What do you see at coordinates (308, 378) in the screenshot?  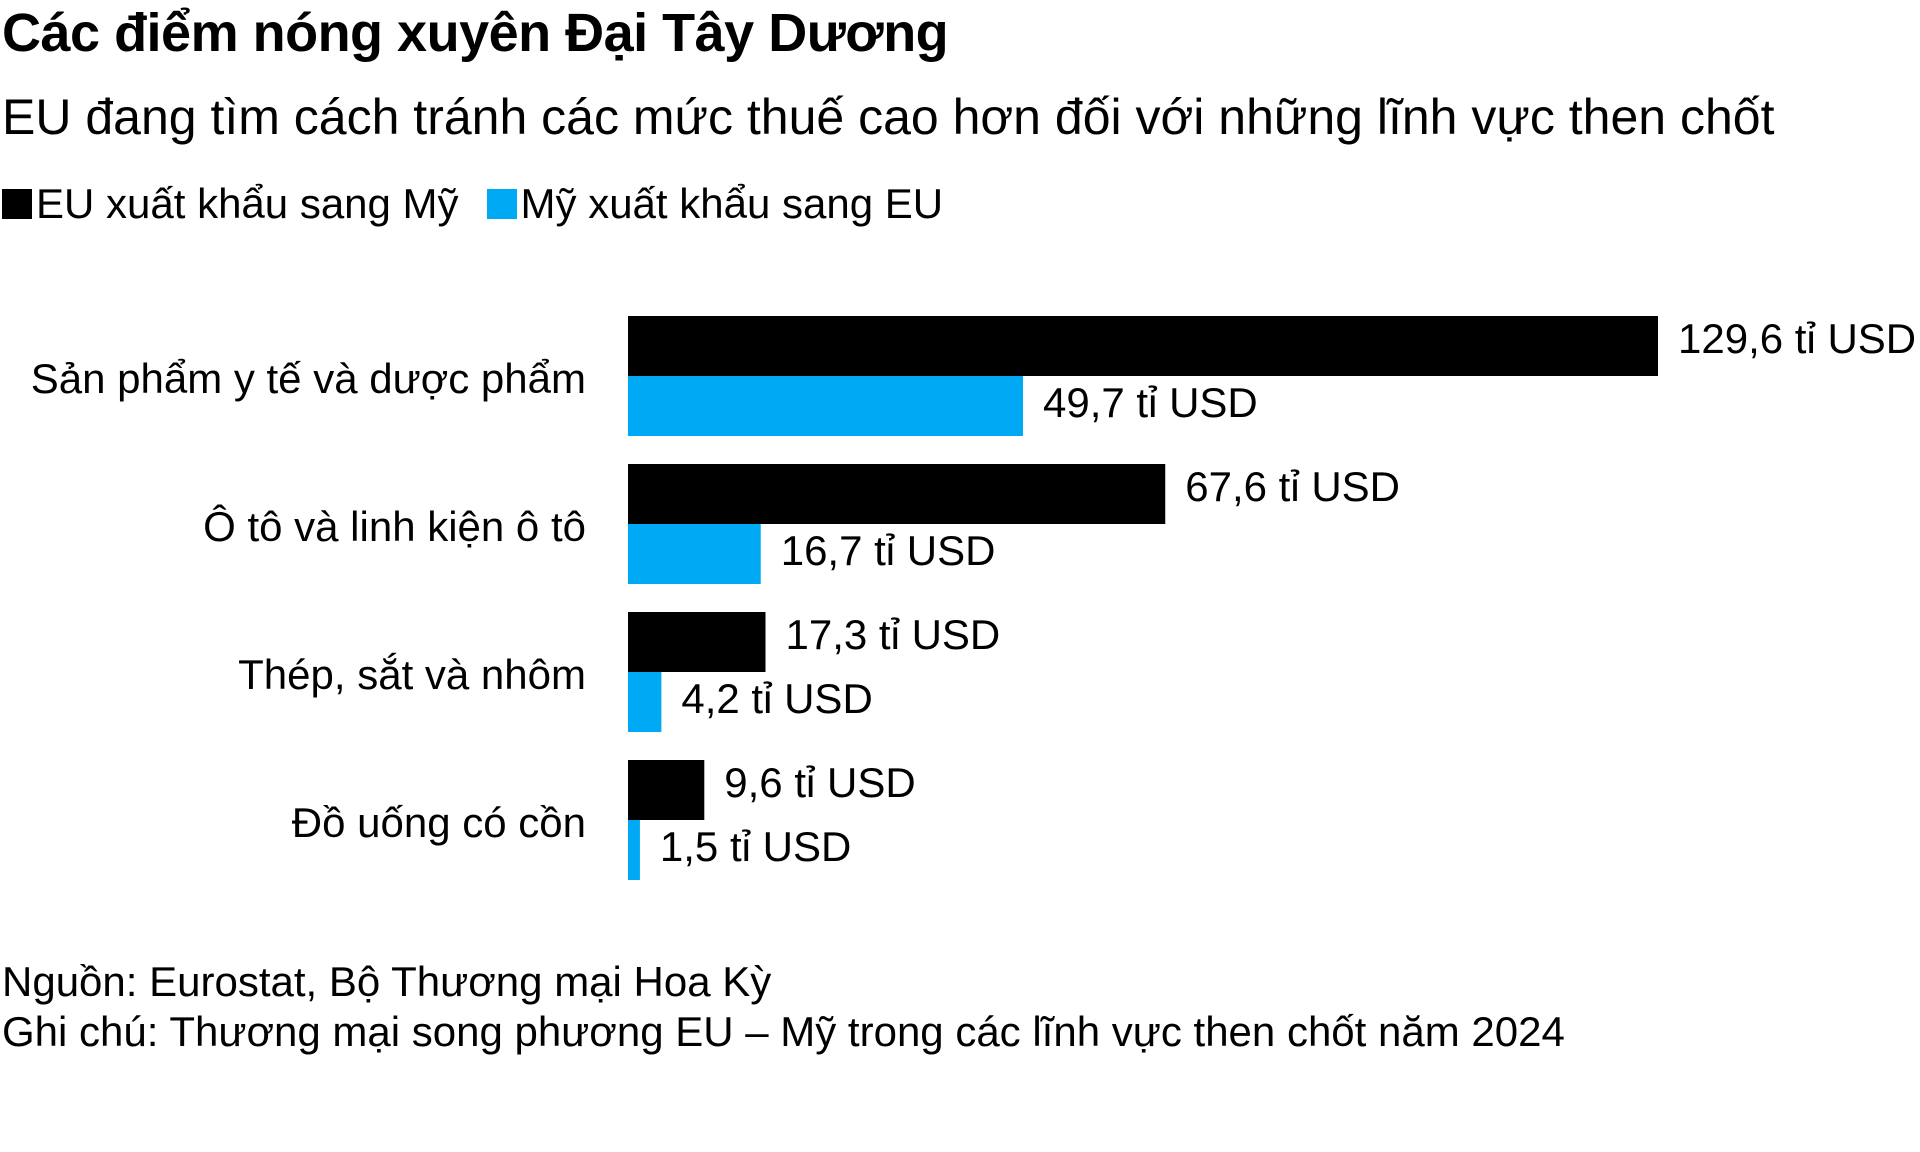 I see `category-label: Sản phẩm y tế và dược phẩm` at bounding box center [308, 378].